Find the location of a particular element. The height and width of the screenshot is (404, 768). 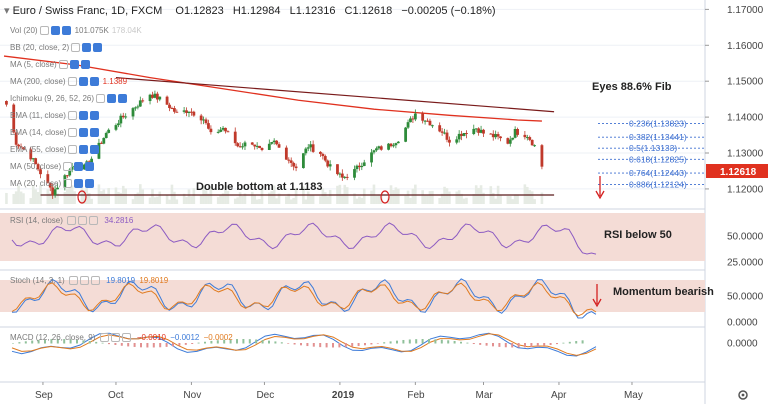

macd-signal-value: −0.0002 is located at coordinates (218, 337).